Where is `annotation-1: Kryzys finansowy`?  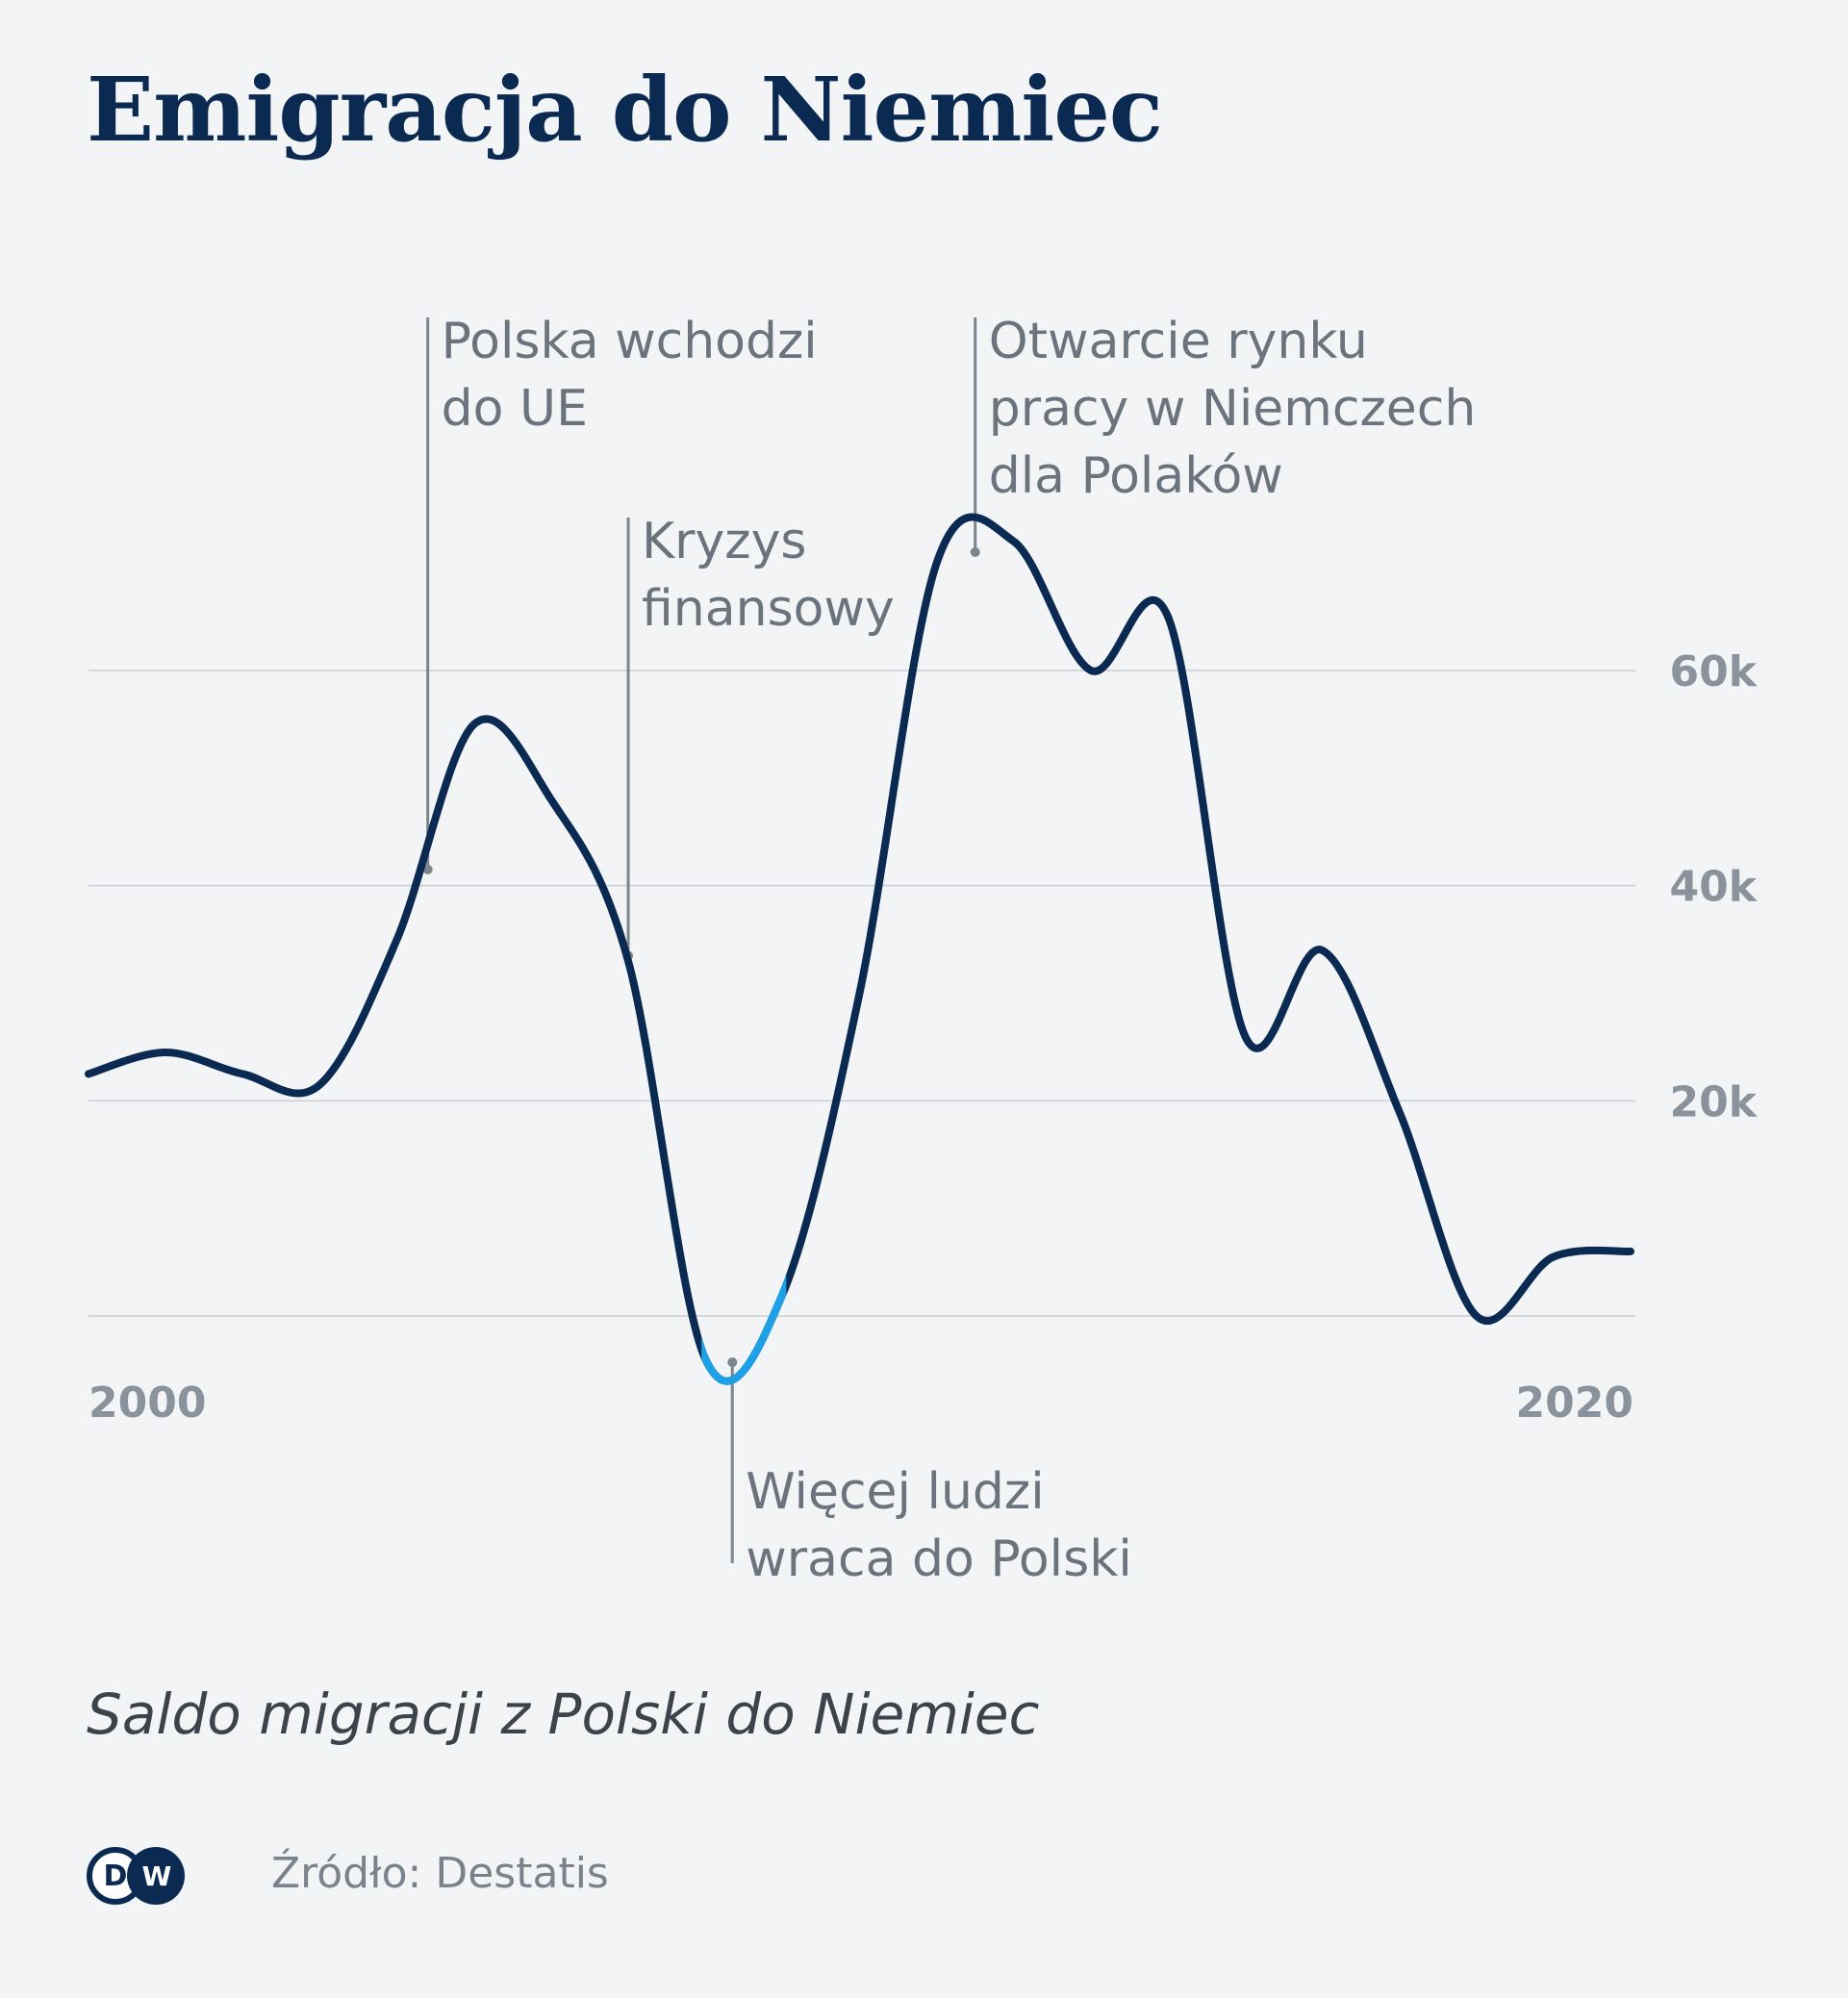 annotation-1: Kryzys finansowy is located at coordinates (759, 737).